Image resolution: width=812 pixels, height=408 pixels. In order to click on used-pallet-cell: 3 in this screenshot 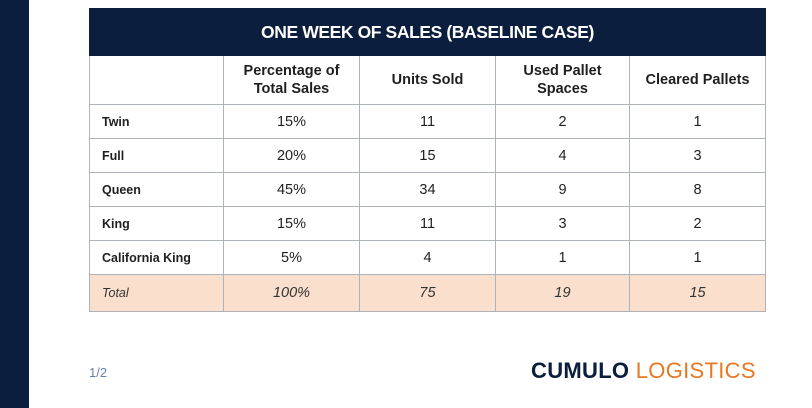, I will do `click(562, 223)`.